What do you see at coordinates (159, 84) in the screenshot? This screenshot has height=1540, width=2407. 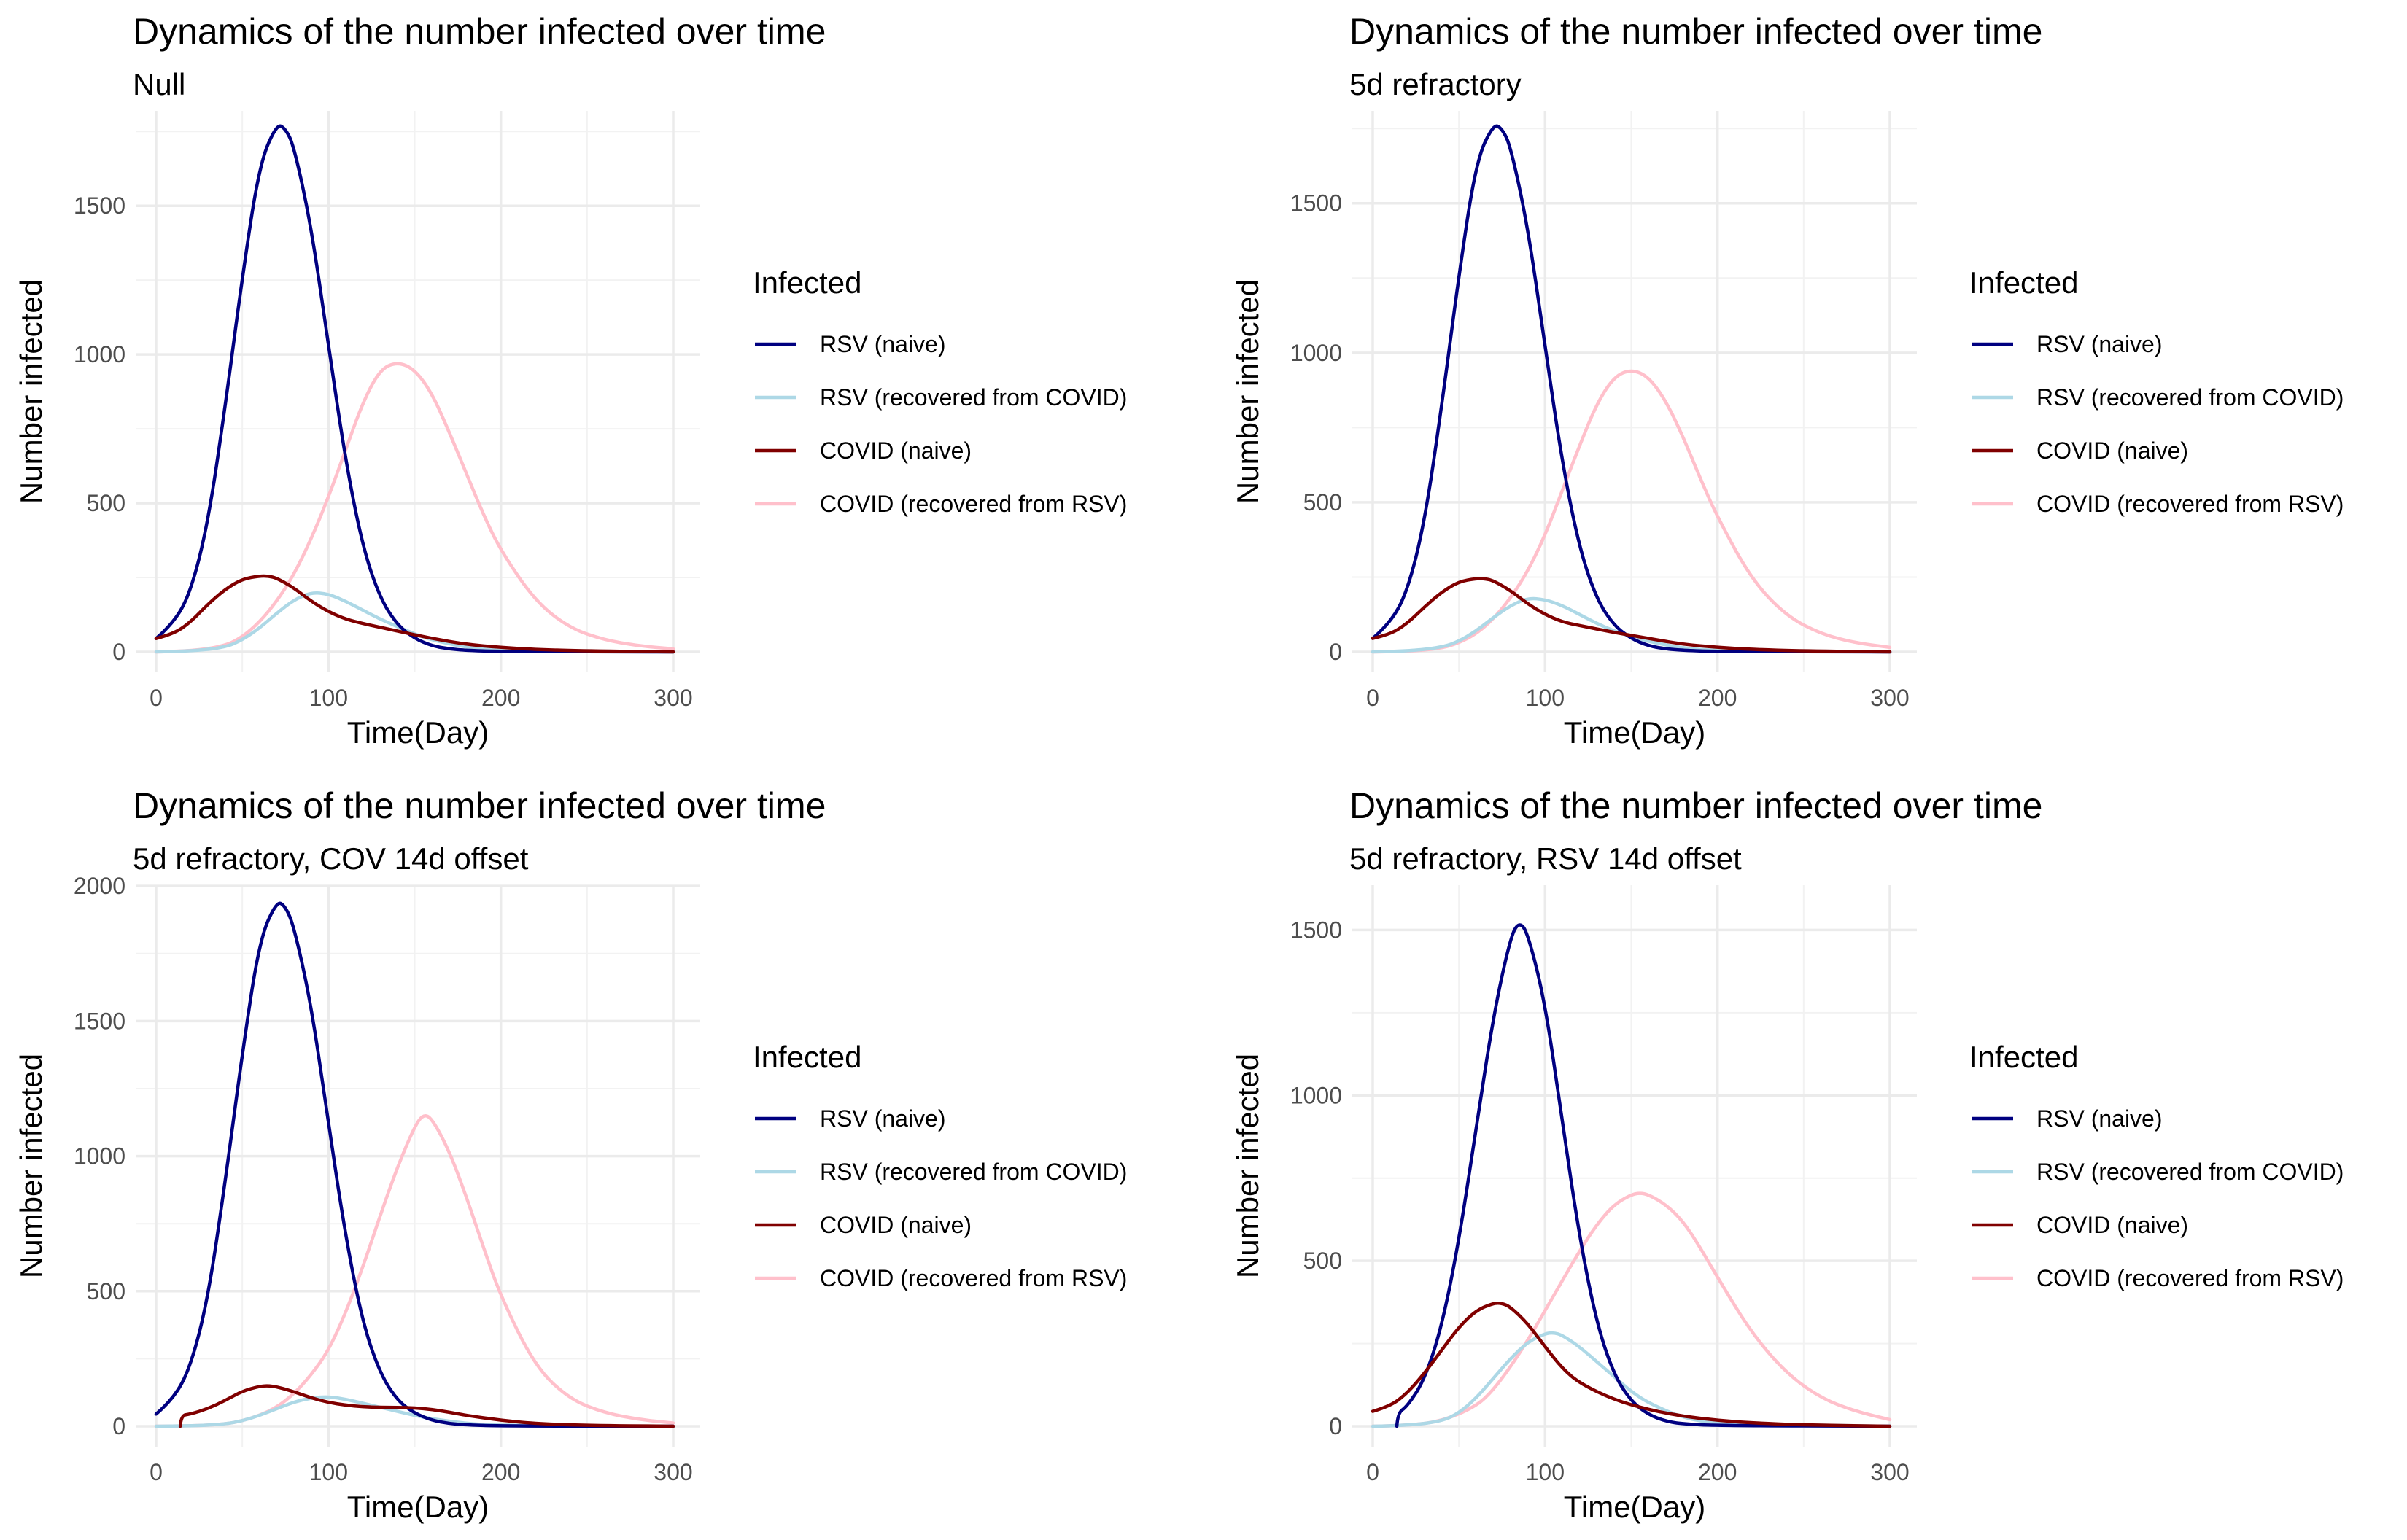 I see `chart-subtitle: Null` at bounding box center [159, 84].